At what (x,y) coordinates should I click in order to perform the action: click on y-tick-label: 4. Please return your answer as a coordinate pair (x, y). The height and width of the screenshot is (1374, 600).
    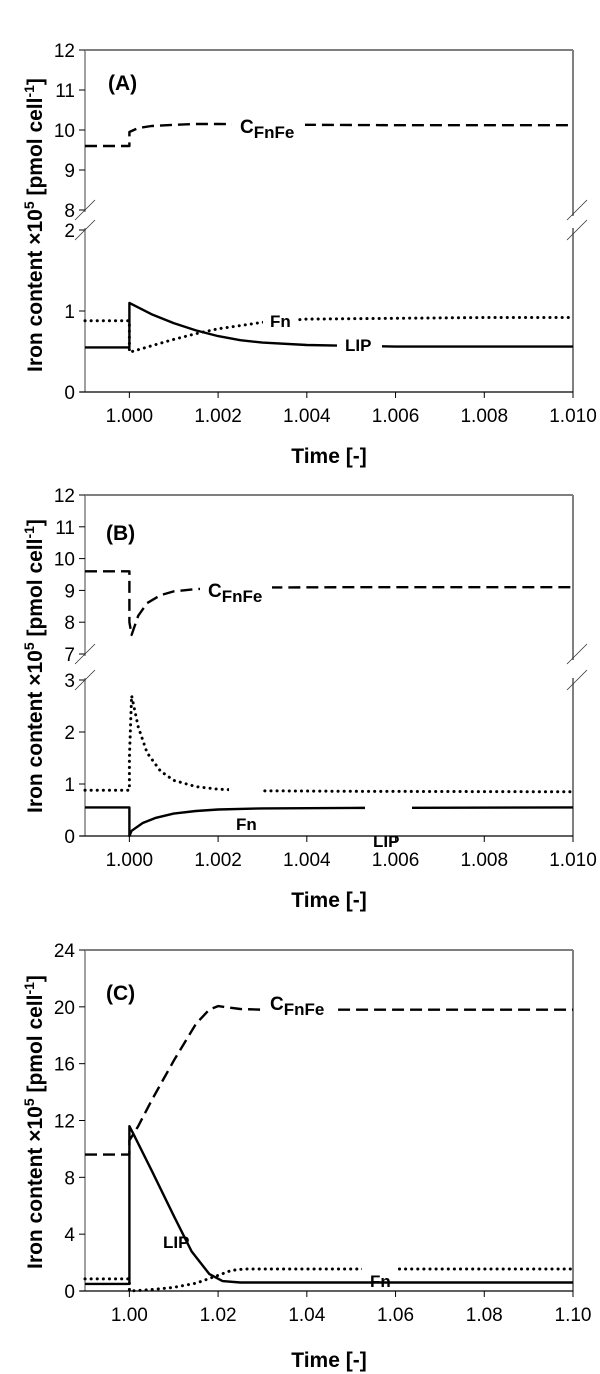
    Looking at the image, I should click on (69, 1235).